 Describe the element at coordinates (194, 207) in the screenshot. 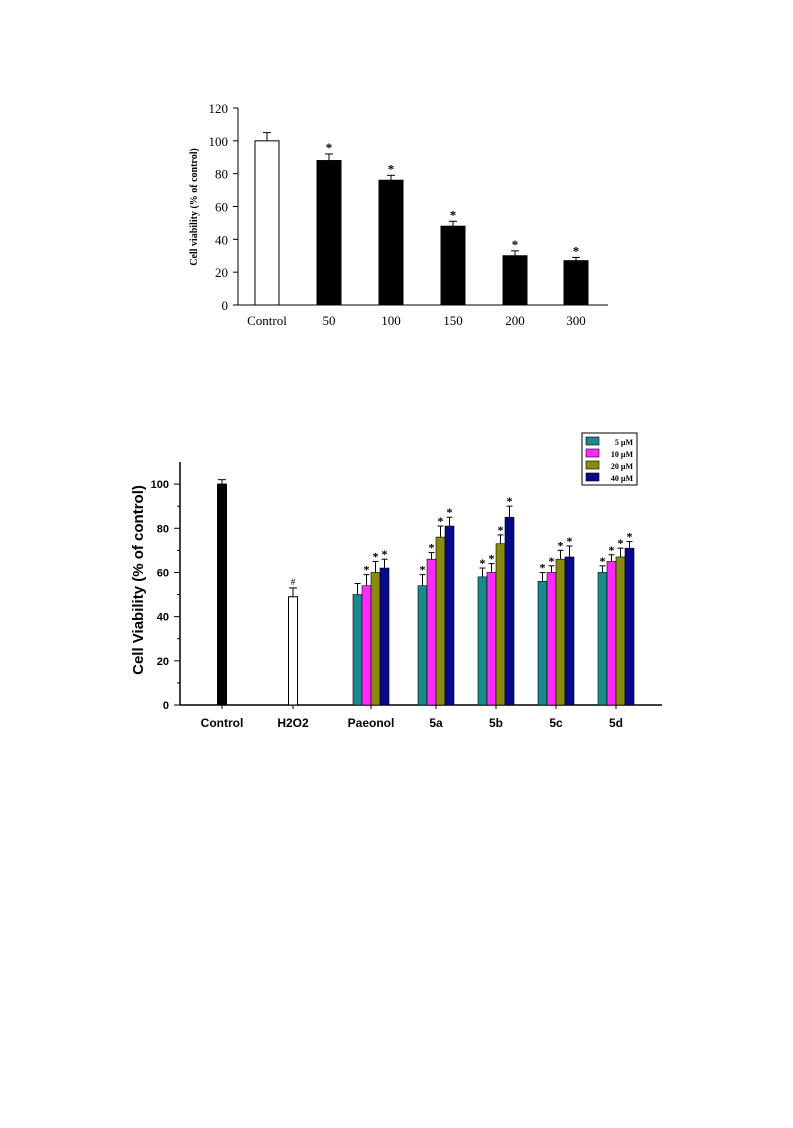

I see `y-axis-label: Cell viability (% of control)` at that location.